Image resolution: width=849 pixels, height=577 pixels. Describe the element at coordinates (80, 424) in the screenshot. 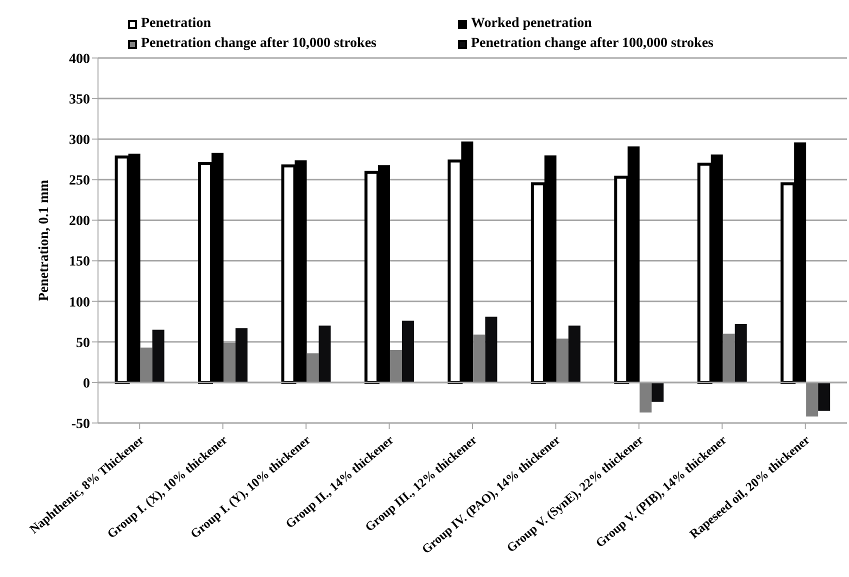

I see `y-tick-label: -50` at that location.